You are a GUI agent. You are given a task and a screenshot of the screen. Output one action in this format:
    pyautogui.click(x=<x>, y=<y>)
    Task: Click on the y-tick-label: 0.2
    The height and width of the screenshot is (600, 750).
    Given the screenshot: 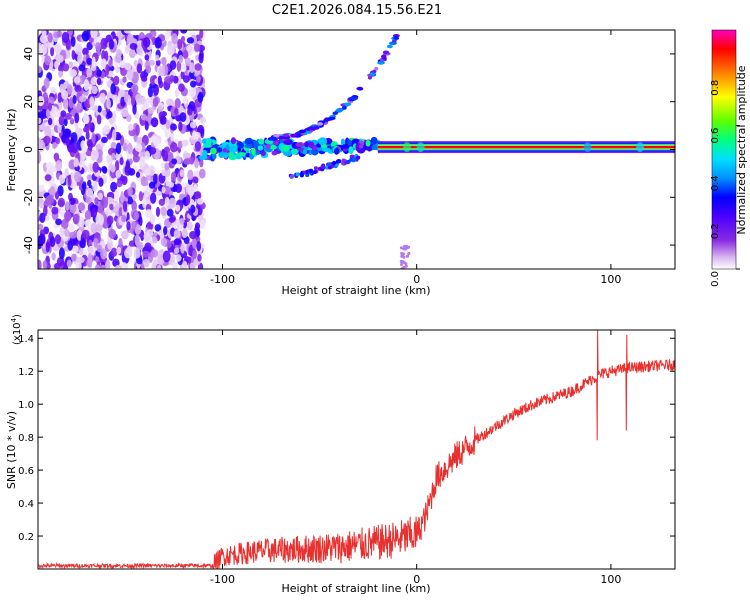 What is the action you would take?
    pyautogui.click(x=26, y=537)
    